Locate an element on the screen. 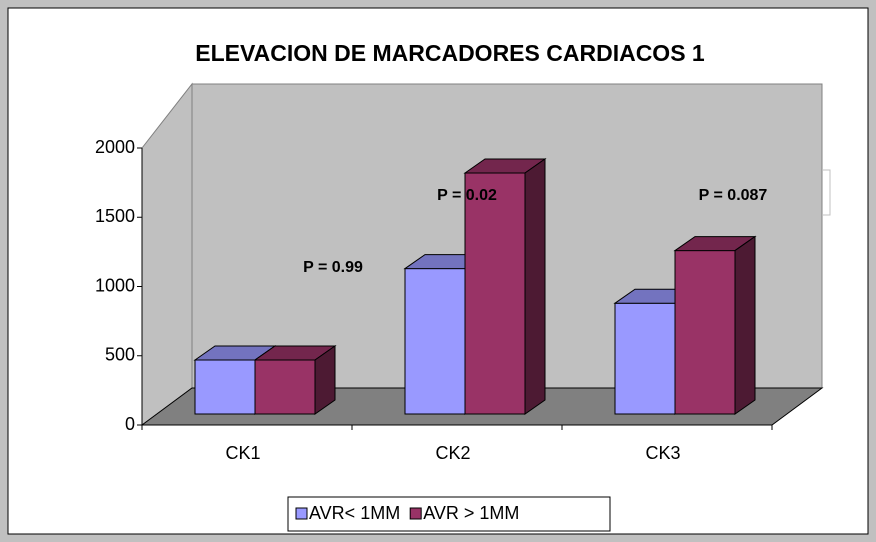 Image resolution: width=876 pixels, height=542 pixels. y-tick-label: 1500 is located at coordinates (115, 216).